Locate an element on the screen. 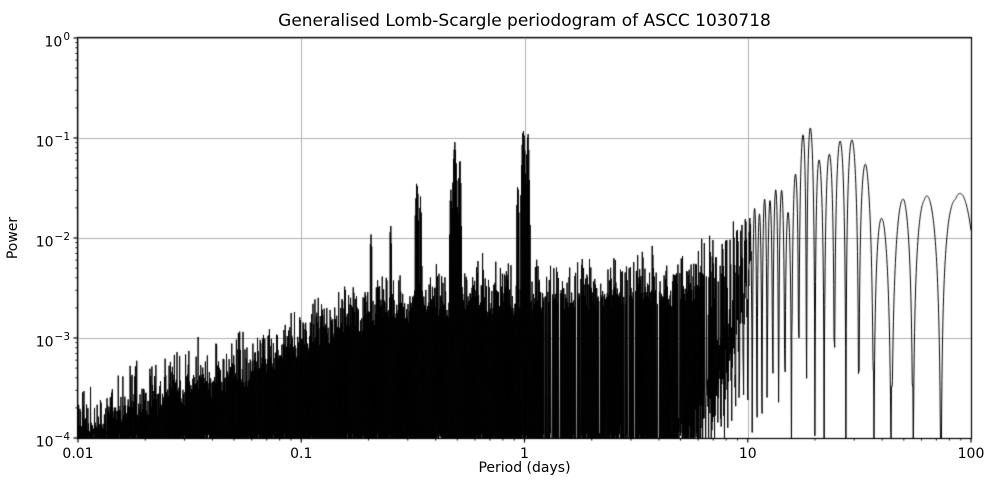 This screenshot has width=1000, height=500. x-axis-label: Period (days) is located at coordinates (524, 468).